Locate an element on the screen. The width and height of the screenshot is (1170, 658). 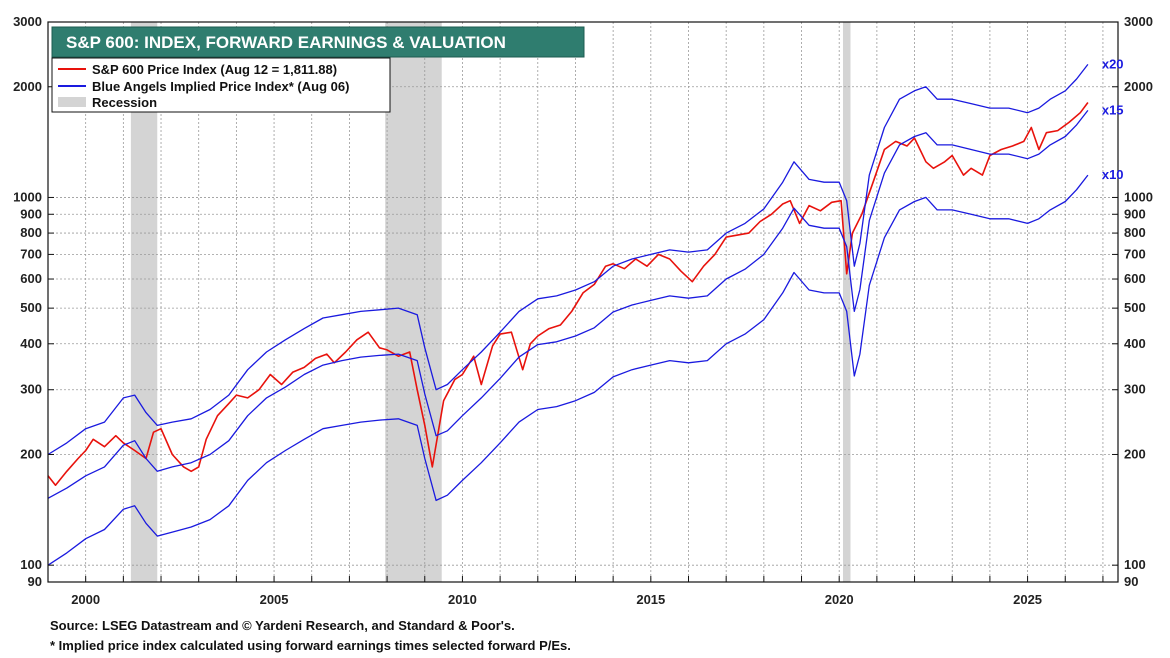
legend-item-price: S&P 600 Price Index (Aug 12 = 1,811.88) is located at coordinates (214, 69).